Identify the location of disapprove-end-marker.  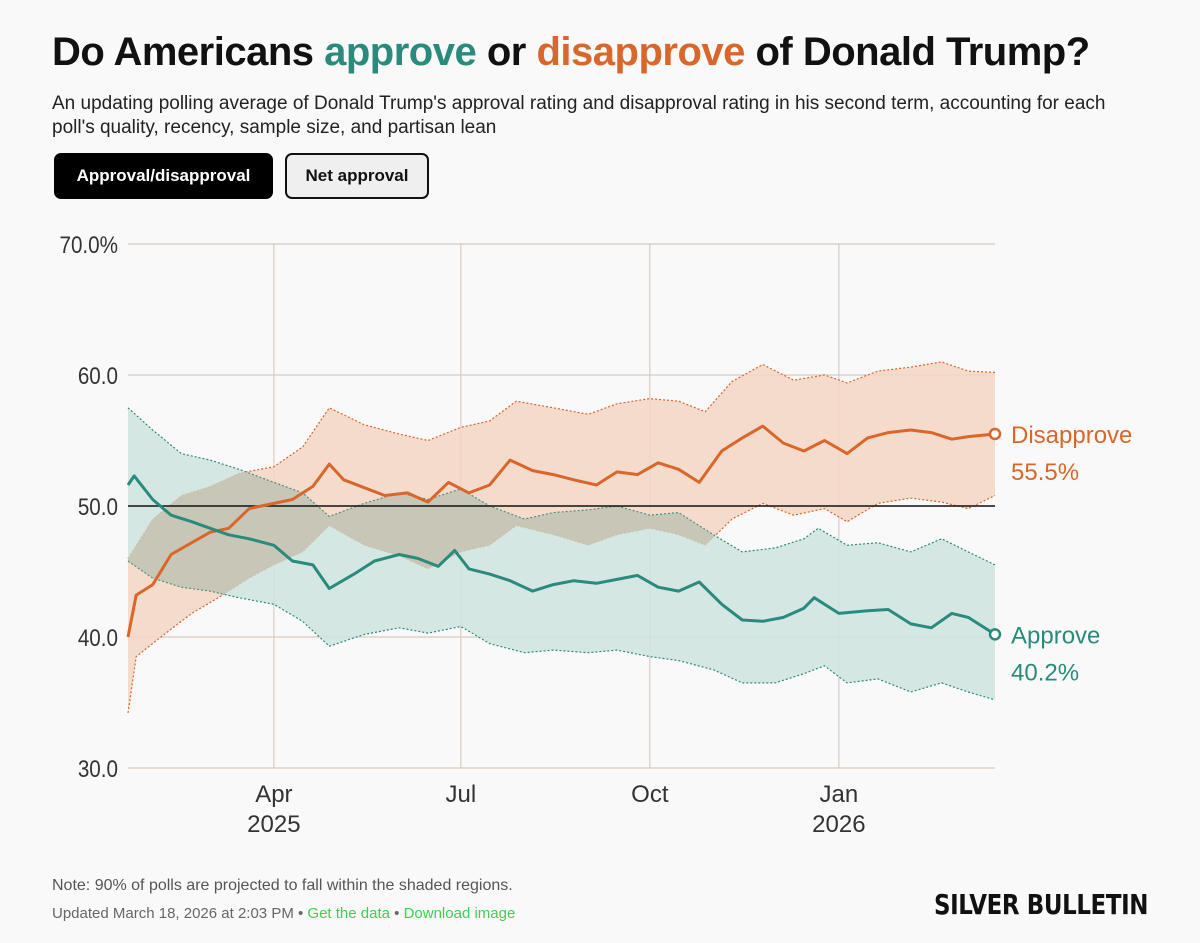
(995, 434).